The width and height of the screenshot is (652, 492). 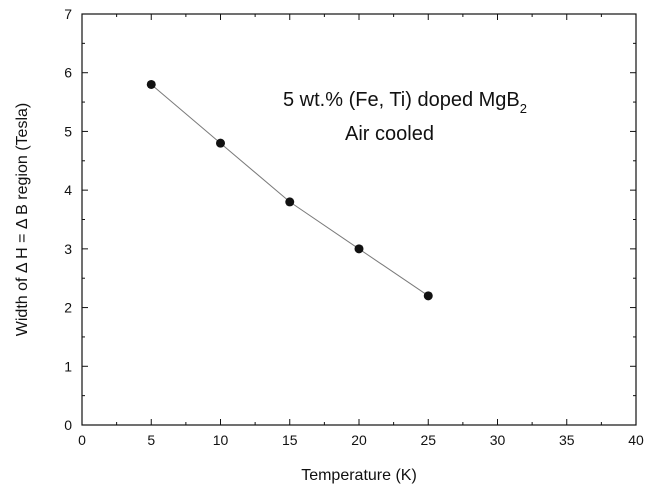 I want to click on x-tick-label: 30, so click(x=498, y=440).